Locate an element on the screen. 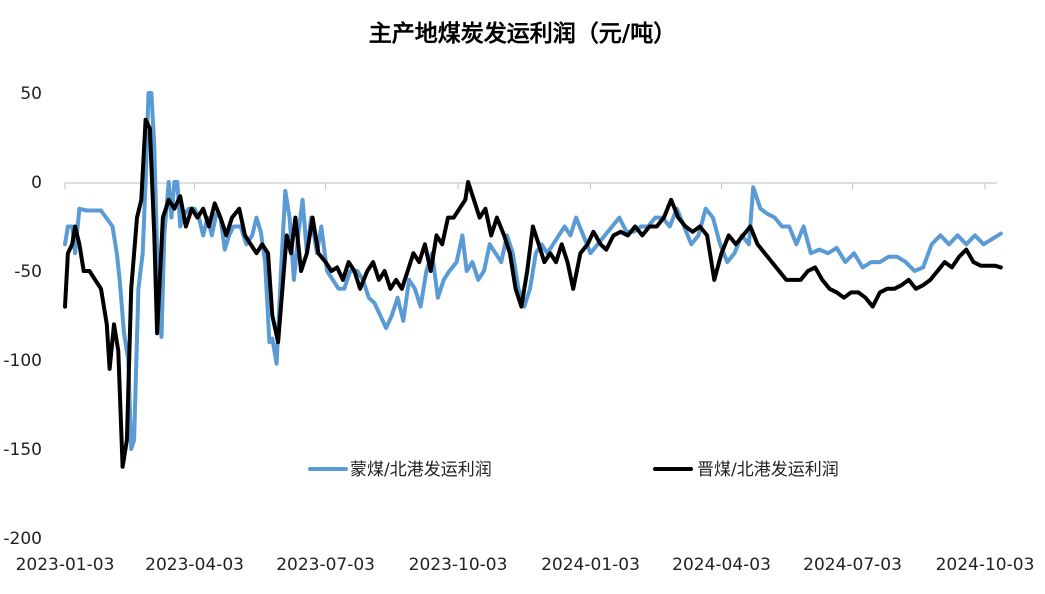 This screenshot has width=1045, height=594. y-tick-label: 0 is located at coordinates (36, 183).